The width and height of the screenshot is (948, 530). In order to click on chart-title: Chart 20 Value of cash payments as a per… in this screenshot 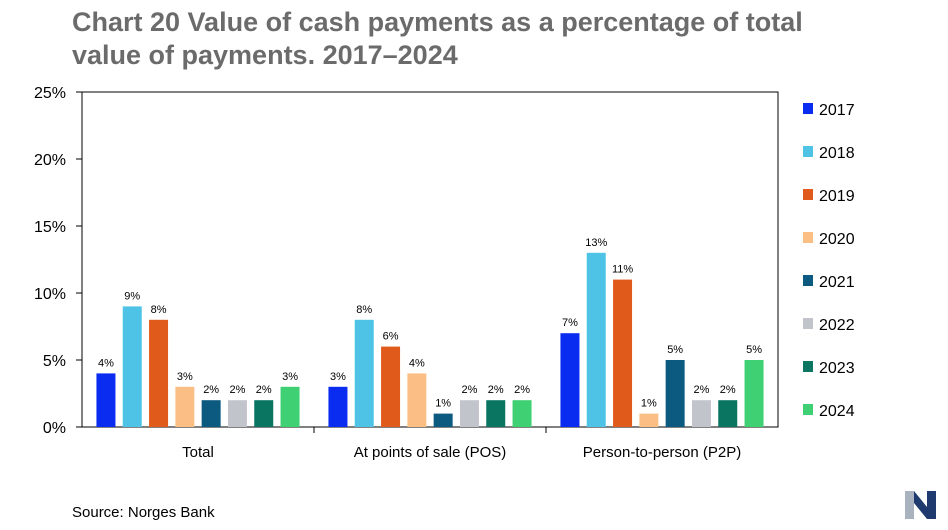, I will do `click(437, 38)`.